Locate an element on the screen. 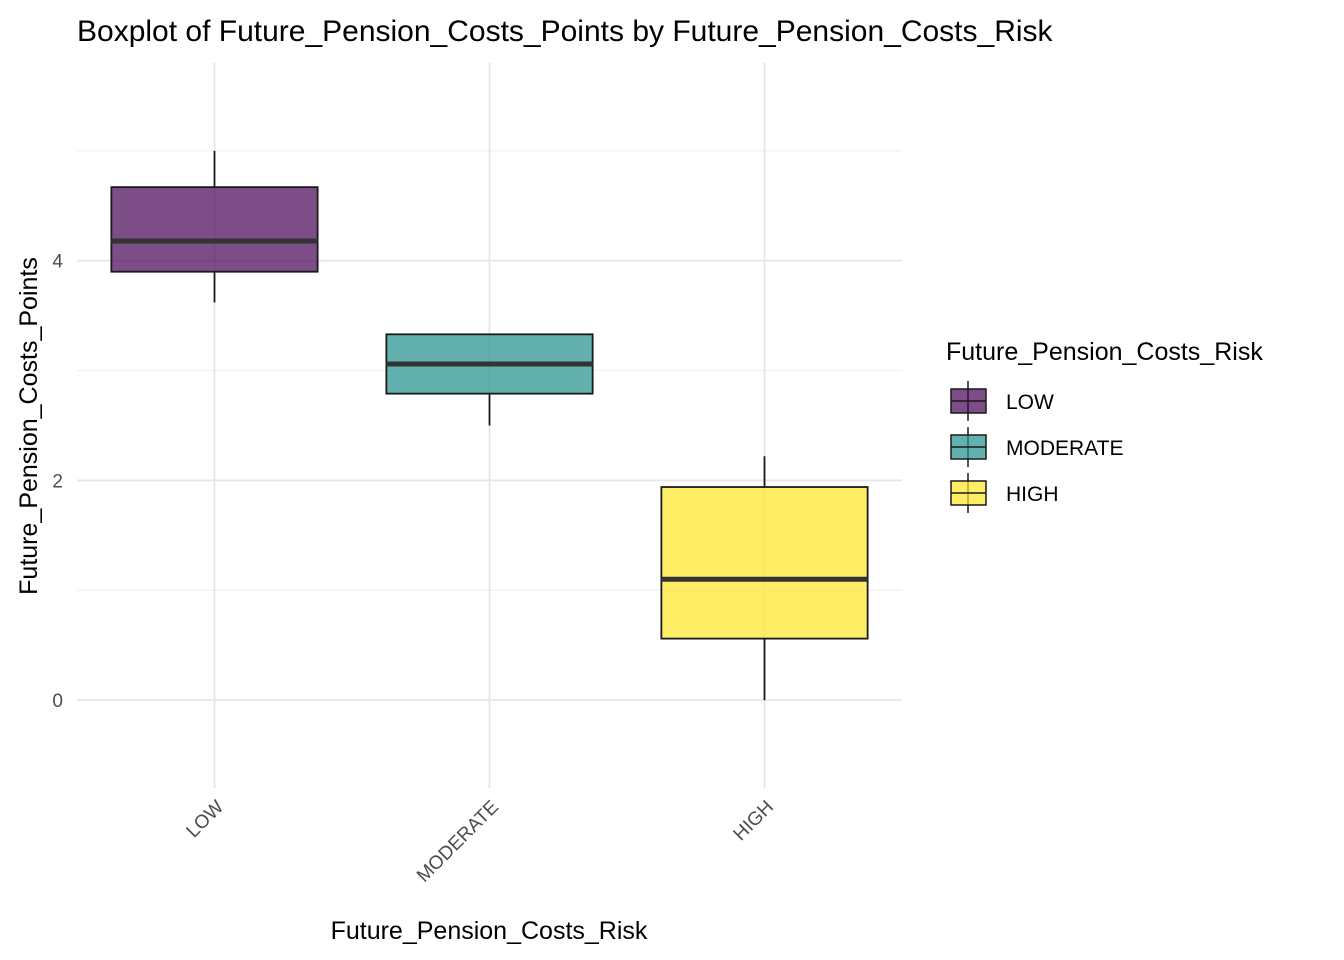  y-axis-title: Future_Pension_Costs_Points is located at coordinates (29, 426).